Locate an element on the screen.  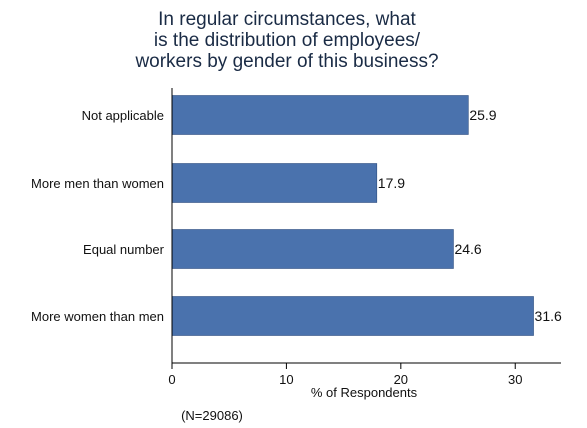
x-tick-label: 20 is located at coordinates (401, 379).